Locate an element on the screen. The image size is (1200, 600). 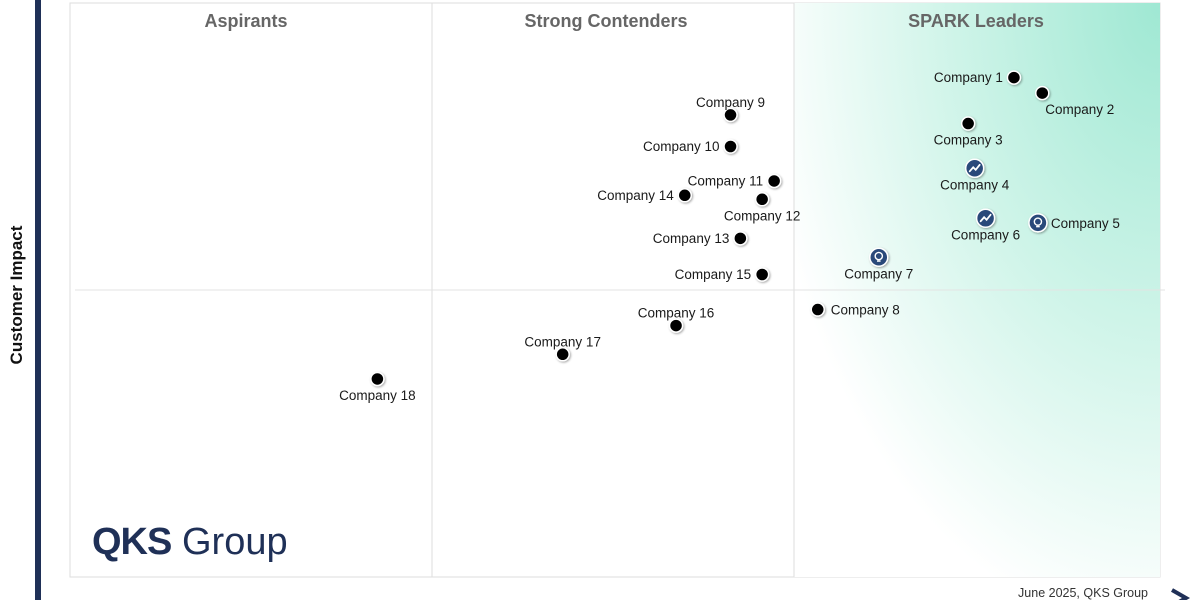
point-label: Company 7 is located at coordinates (878, 273).